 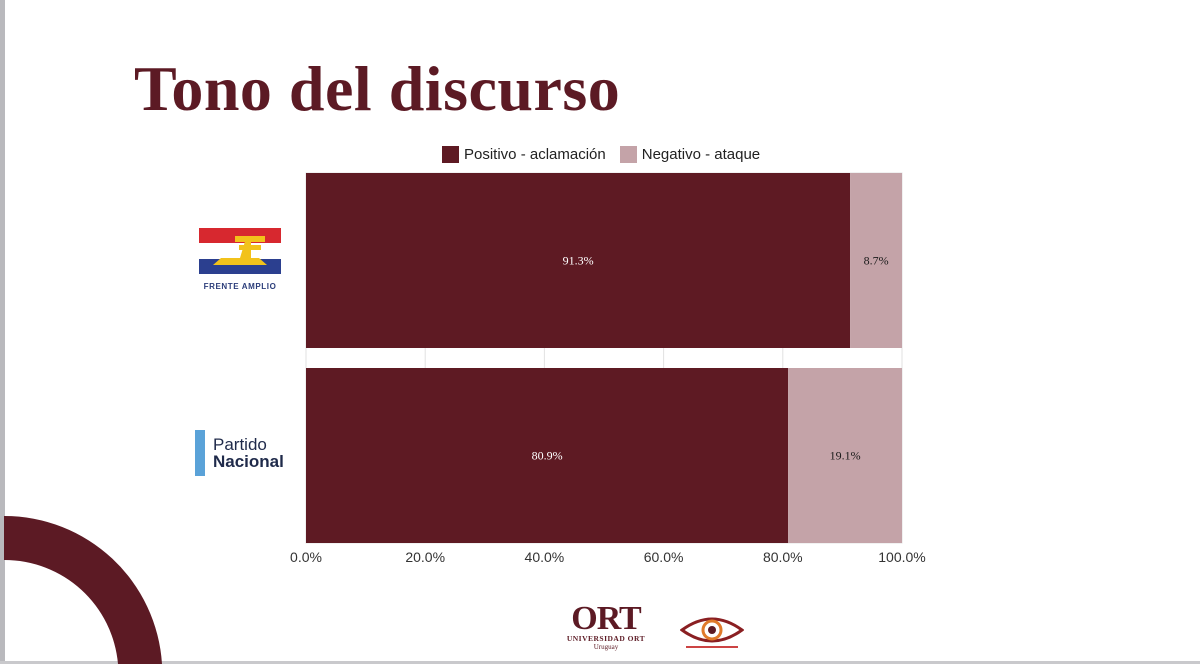 I want to click on legend-label-positive: Positivo - aclamación, so click(x=535, y=154).